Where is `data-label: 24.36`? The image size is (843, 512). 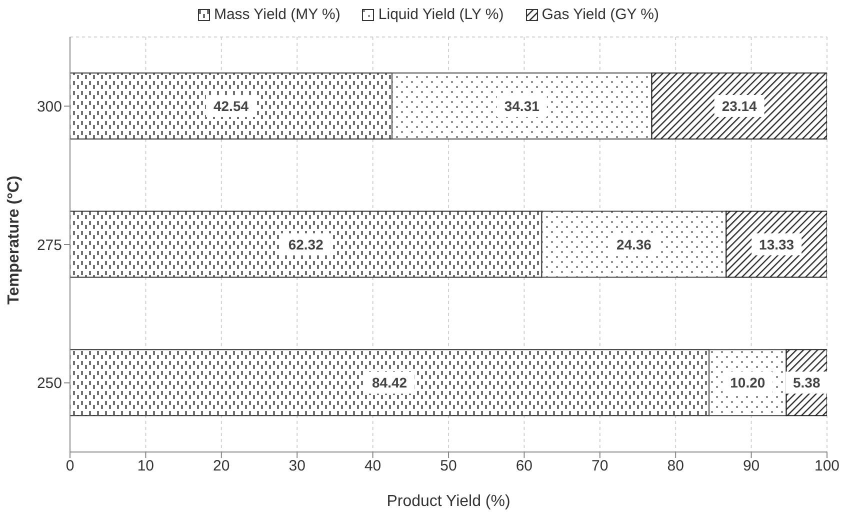 data-label: 24.36 is located at coordinates (634, 244).